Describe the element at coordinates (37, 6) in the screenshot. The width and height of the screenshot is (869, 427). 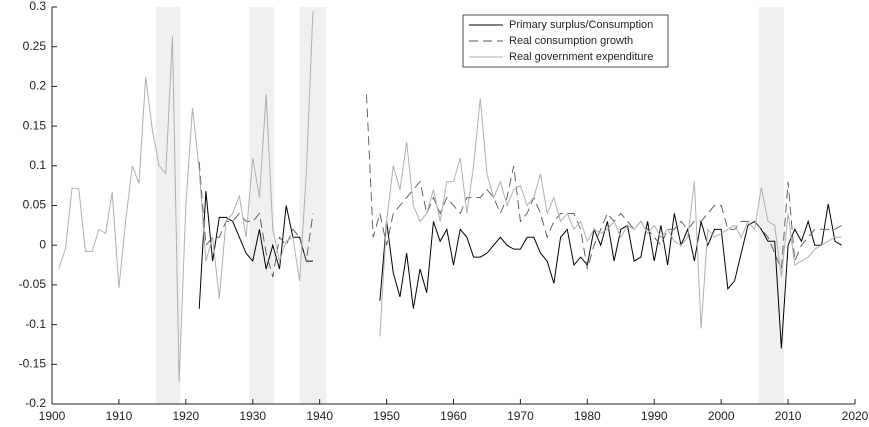
I see `y-tick-label: 0.3` at that location.